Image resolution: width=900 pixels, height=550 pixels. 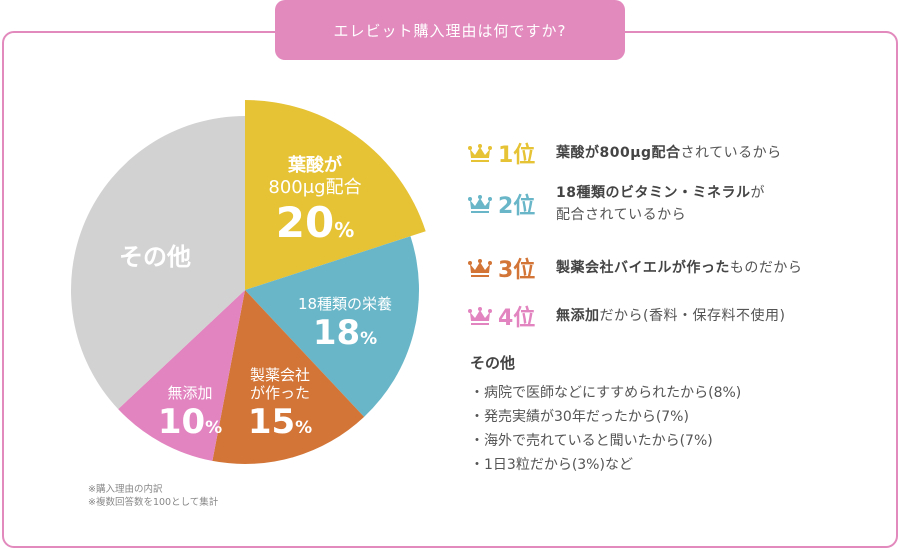 I want to click on slice-value: 18, so click(x=336, y=333).